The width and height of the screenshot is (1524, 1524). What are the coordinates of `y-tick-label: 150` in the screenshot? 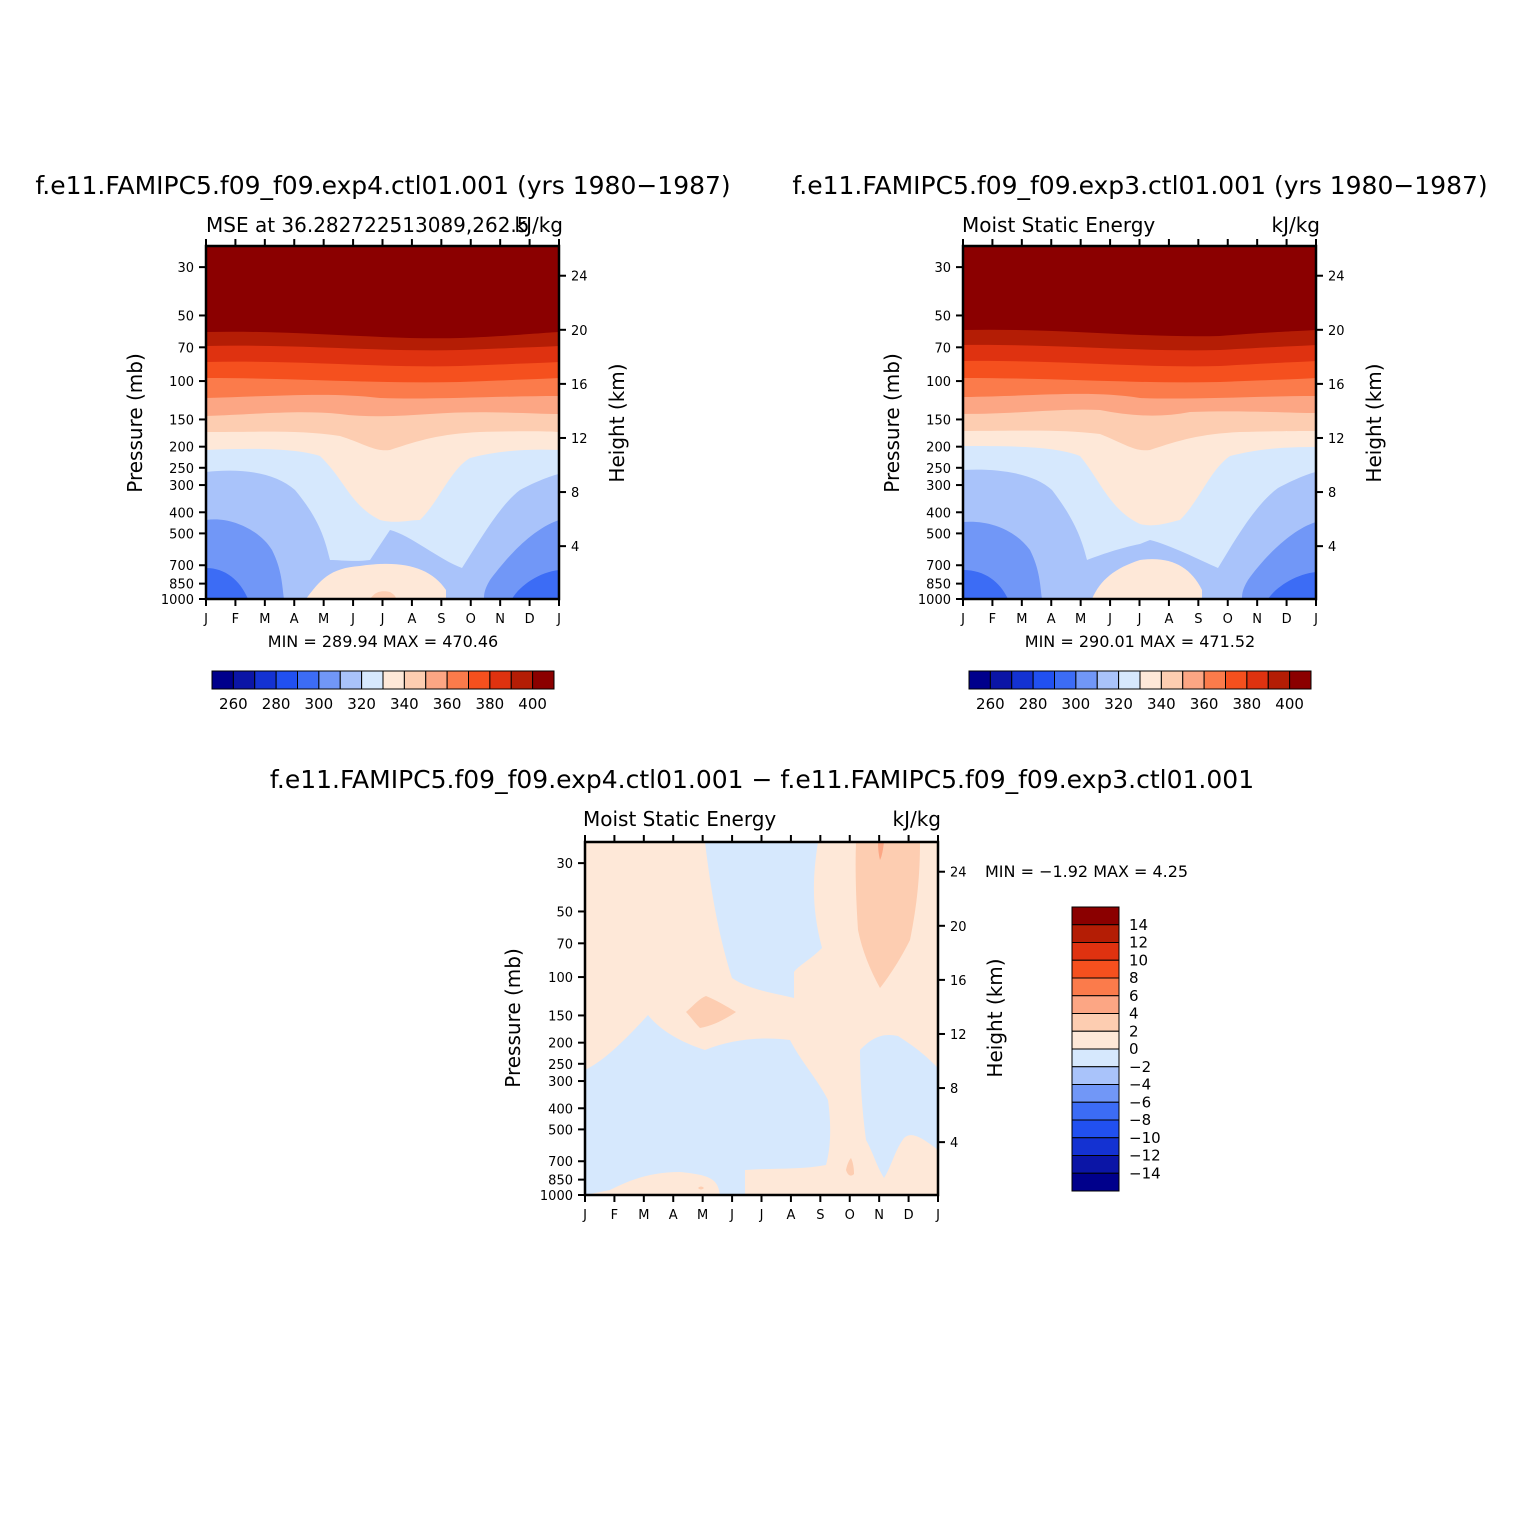 It's located at (560, 1016).